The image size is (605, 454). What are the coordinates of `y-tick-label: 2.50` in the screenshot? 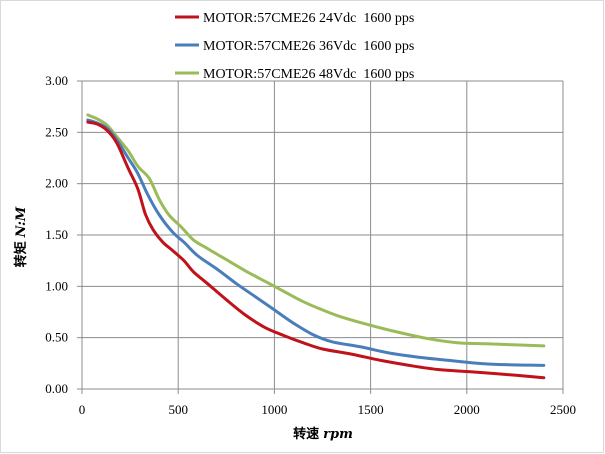 It's located at (56, 131).